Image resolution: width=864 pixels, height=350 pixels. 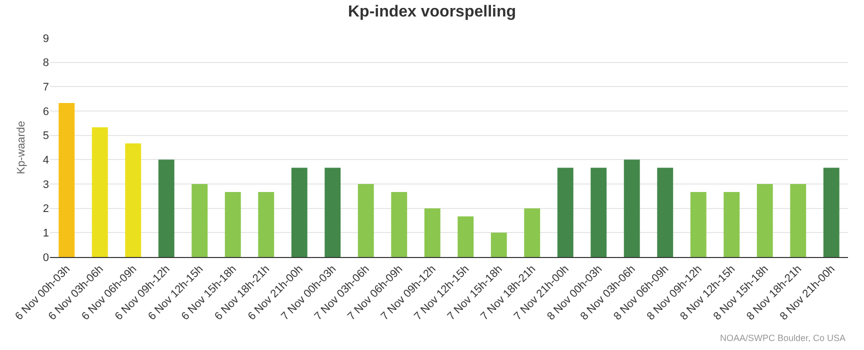 What do you see at coordinates (45, 112) in the screenshot?
I see `y-tick-label: 6` at bounding box center [45, 112].